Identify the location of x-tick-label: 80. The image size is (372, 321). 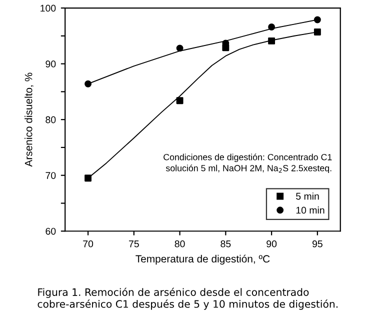
(179, 244).